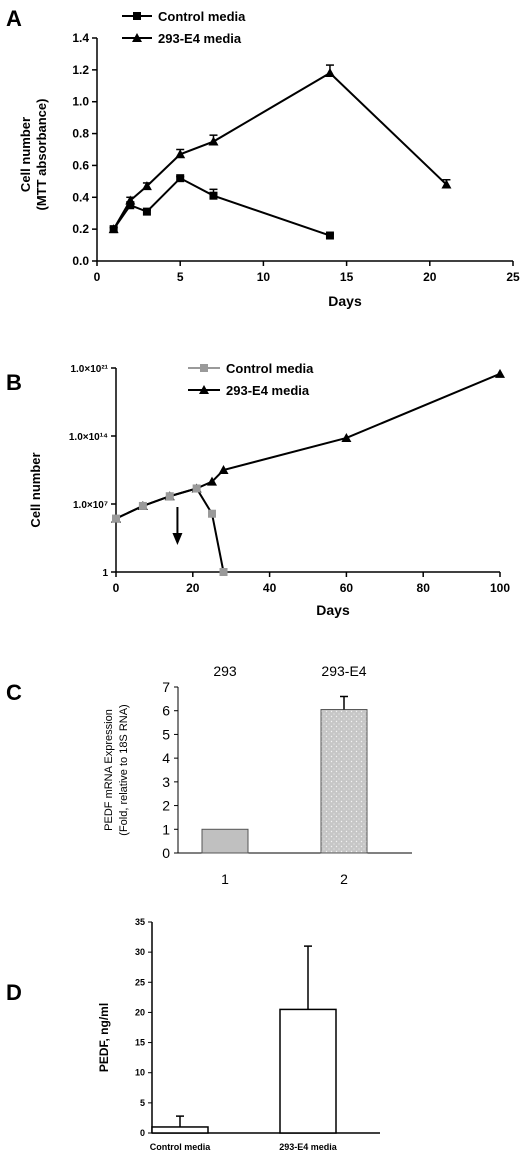  I want to click on panel-label-c: C, so click(14, 692).